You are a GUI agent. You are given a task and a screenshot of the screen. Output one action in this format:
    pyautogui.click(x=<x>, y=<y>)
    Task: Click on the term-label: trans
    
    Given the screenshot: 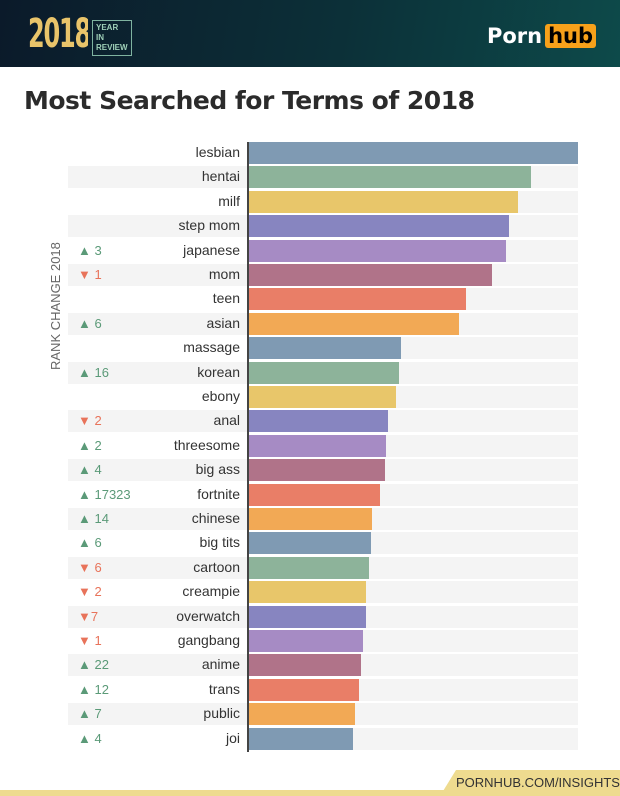 What is the action you would take?
    pyautogui.click(x=224, y=688)
    